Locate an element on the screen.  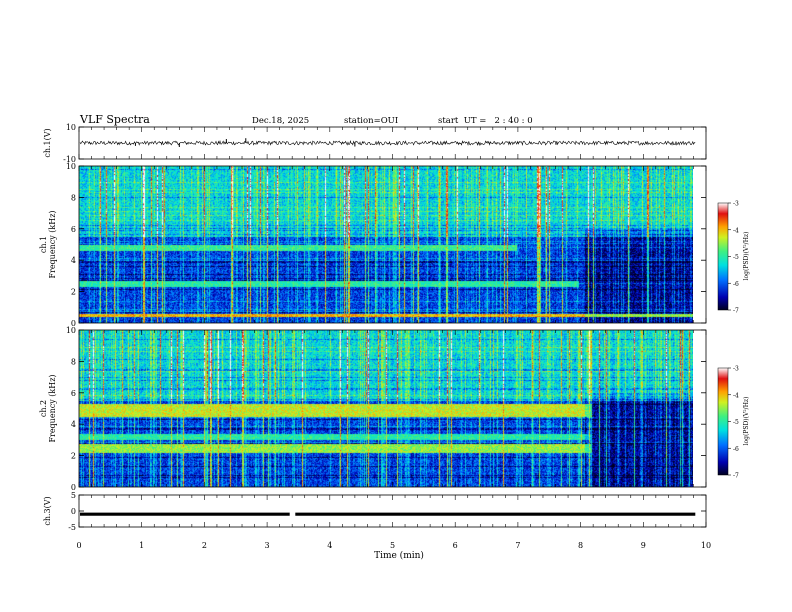
xtick-label: 8 is located at coordinates (580, 545).